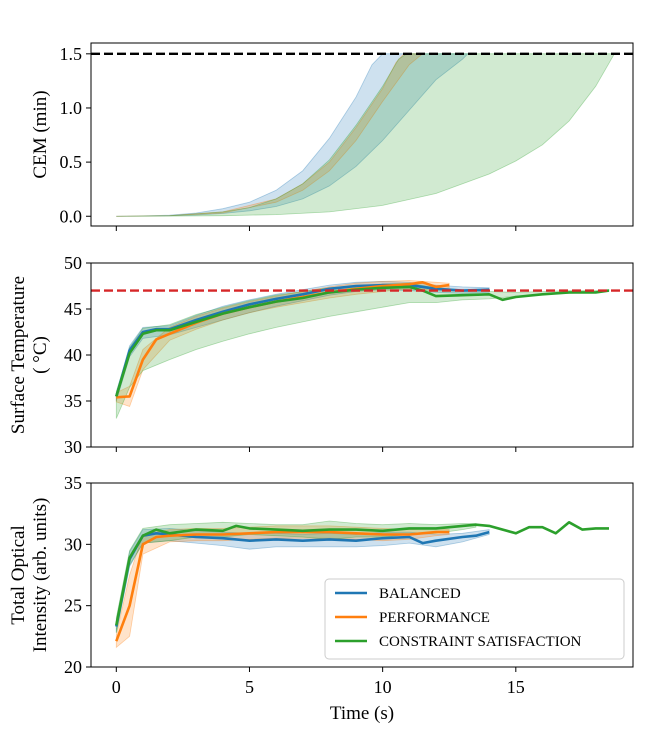  I want to click on x-axis-label: Time (s), so click(362, 713).